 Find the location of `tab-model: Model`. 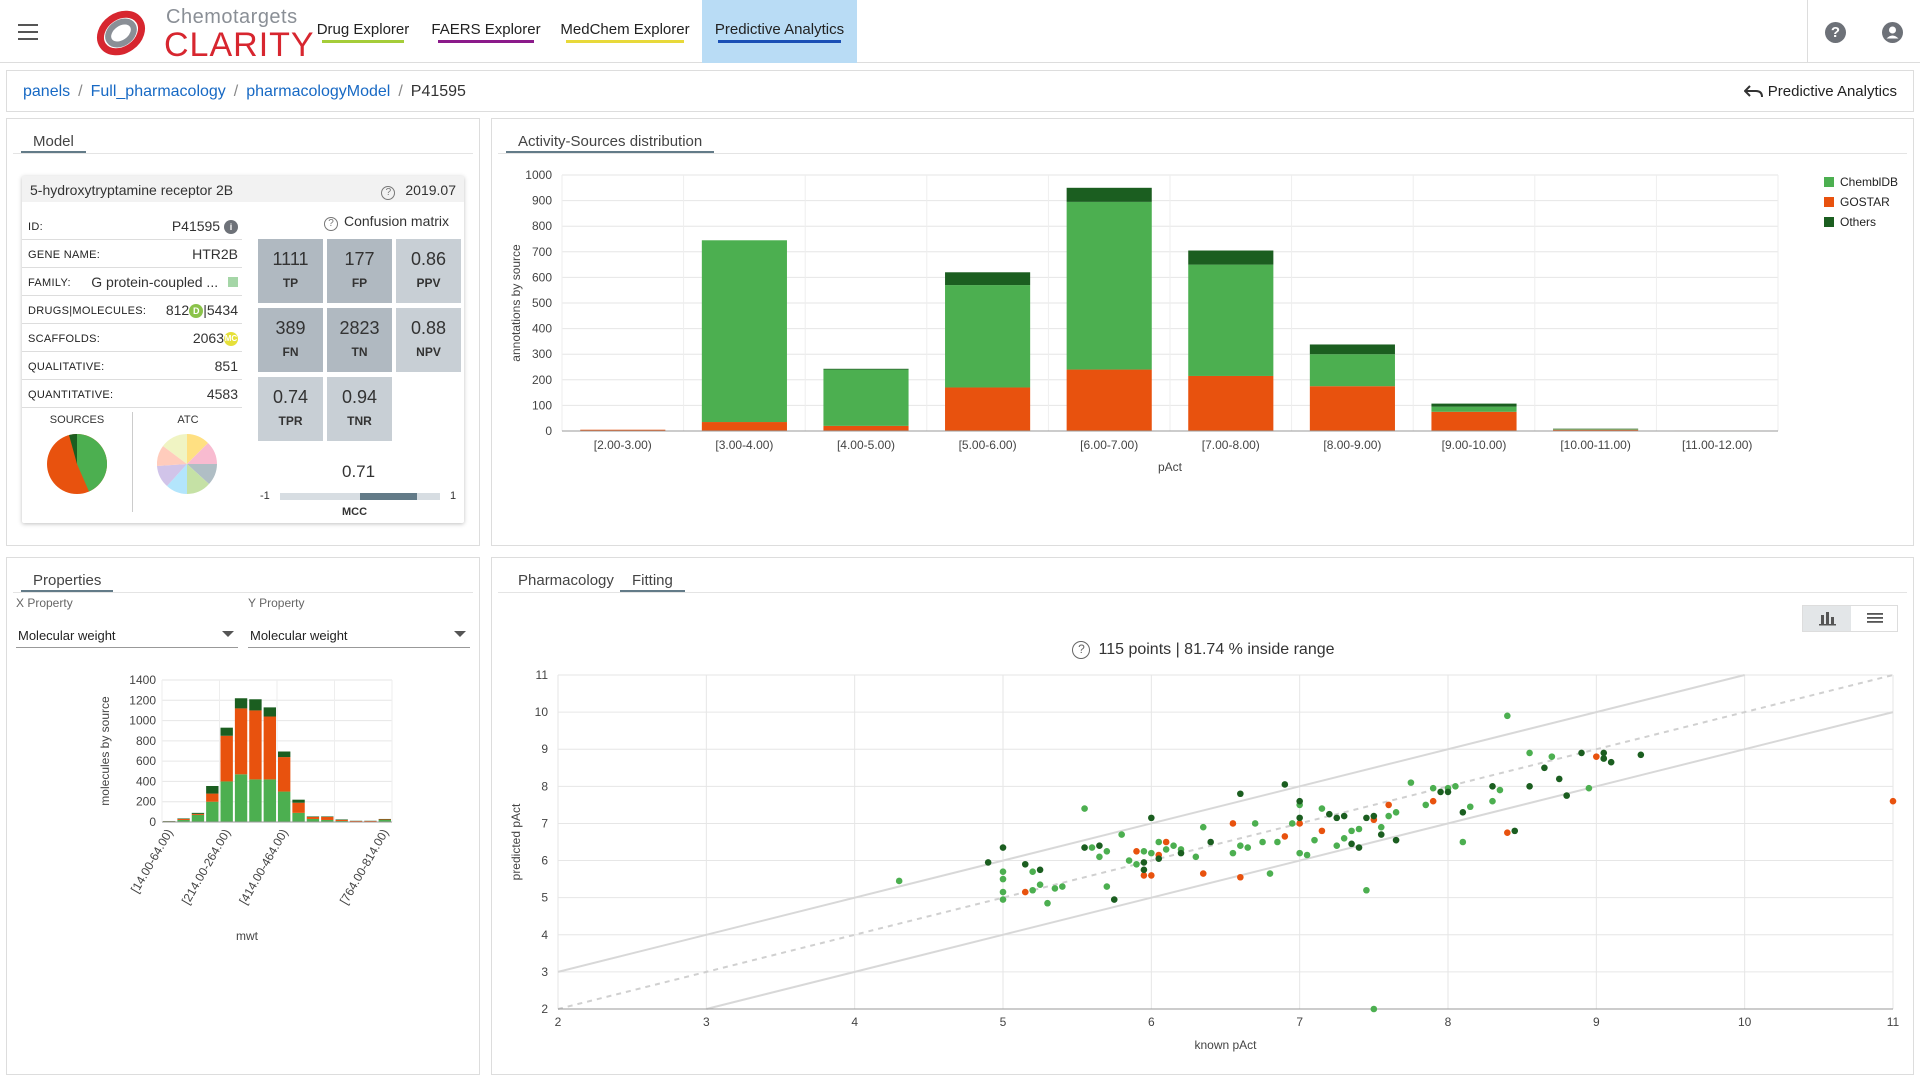

tab-model: Model is located at coordinates (53, 140).